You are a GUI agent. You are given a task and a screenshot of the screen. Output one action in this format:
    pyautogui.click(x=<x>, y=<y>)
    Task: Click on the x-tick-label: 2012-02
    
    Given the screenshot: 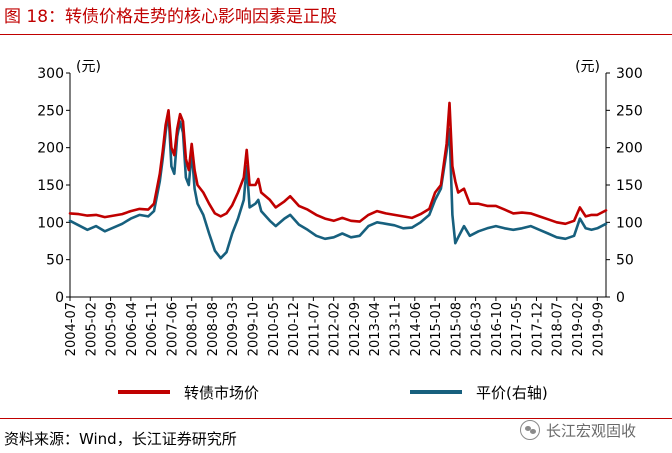 What is the action you would take?
    pyautogui.click(x=335, y=329)
    